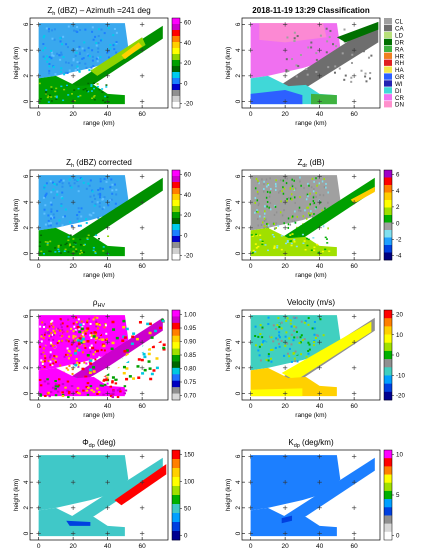 The height and width of the screenshot is (550, 429). Describe the element at coordinates (83, 203) in the screenshot. I see `echo-cloud` at that location.